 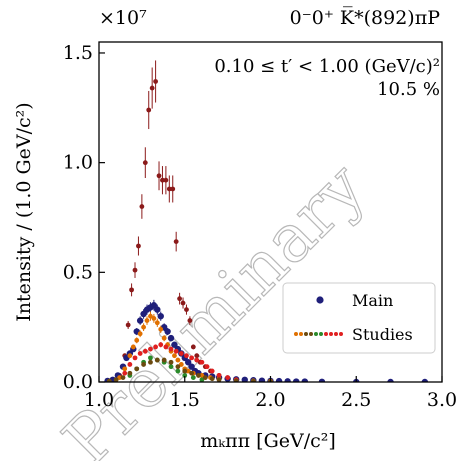 I want to click on legend-marker-main, so click(x=320, y=300).